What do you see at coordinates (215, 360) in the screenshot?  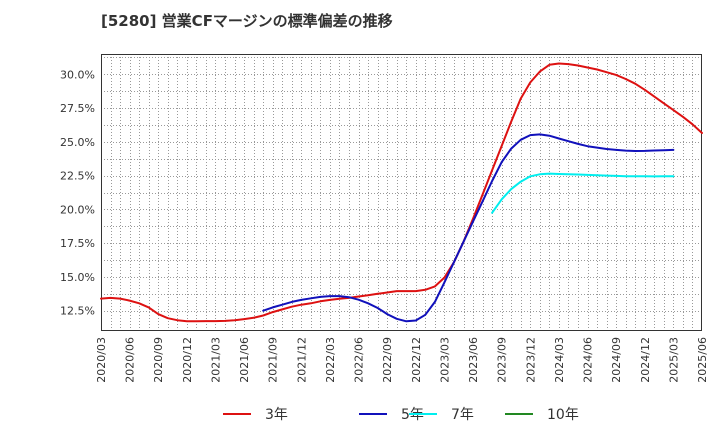 I see `x-tick-label: 2021/03` at bounding box center [215, 360].